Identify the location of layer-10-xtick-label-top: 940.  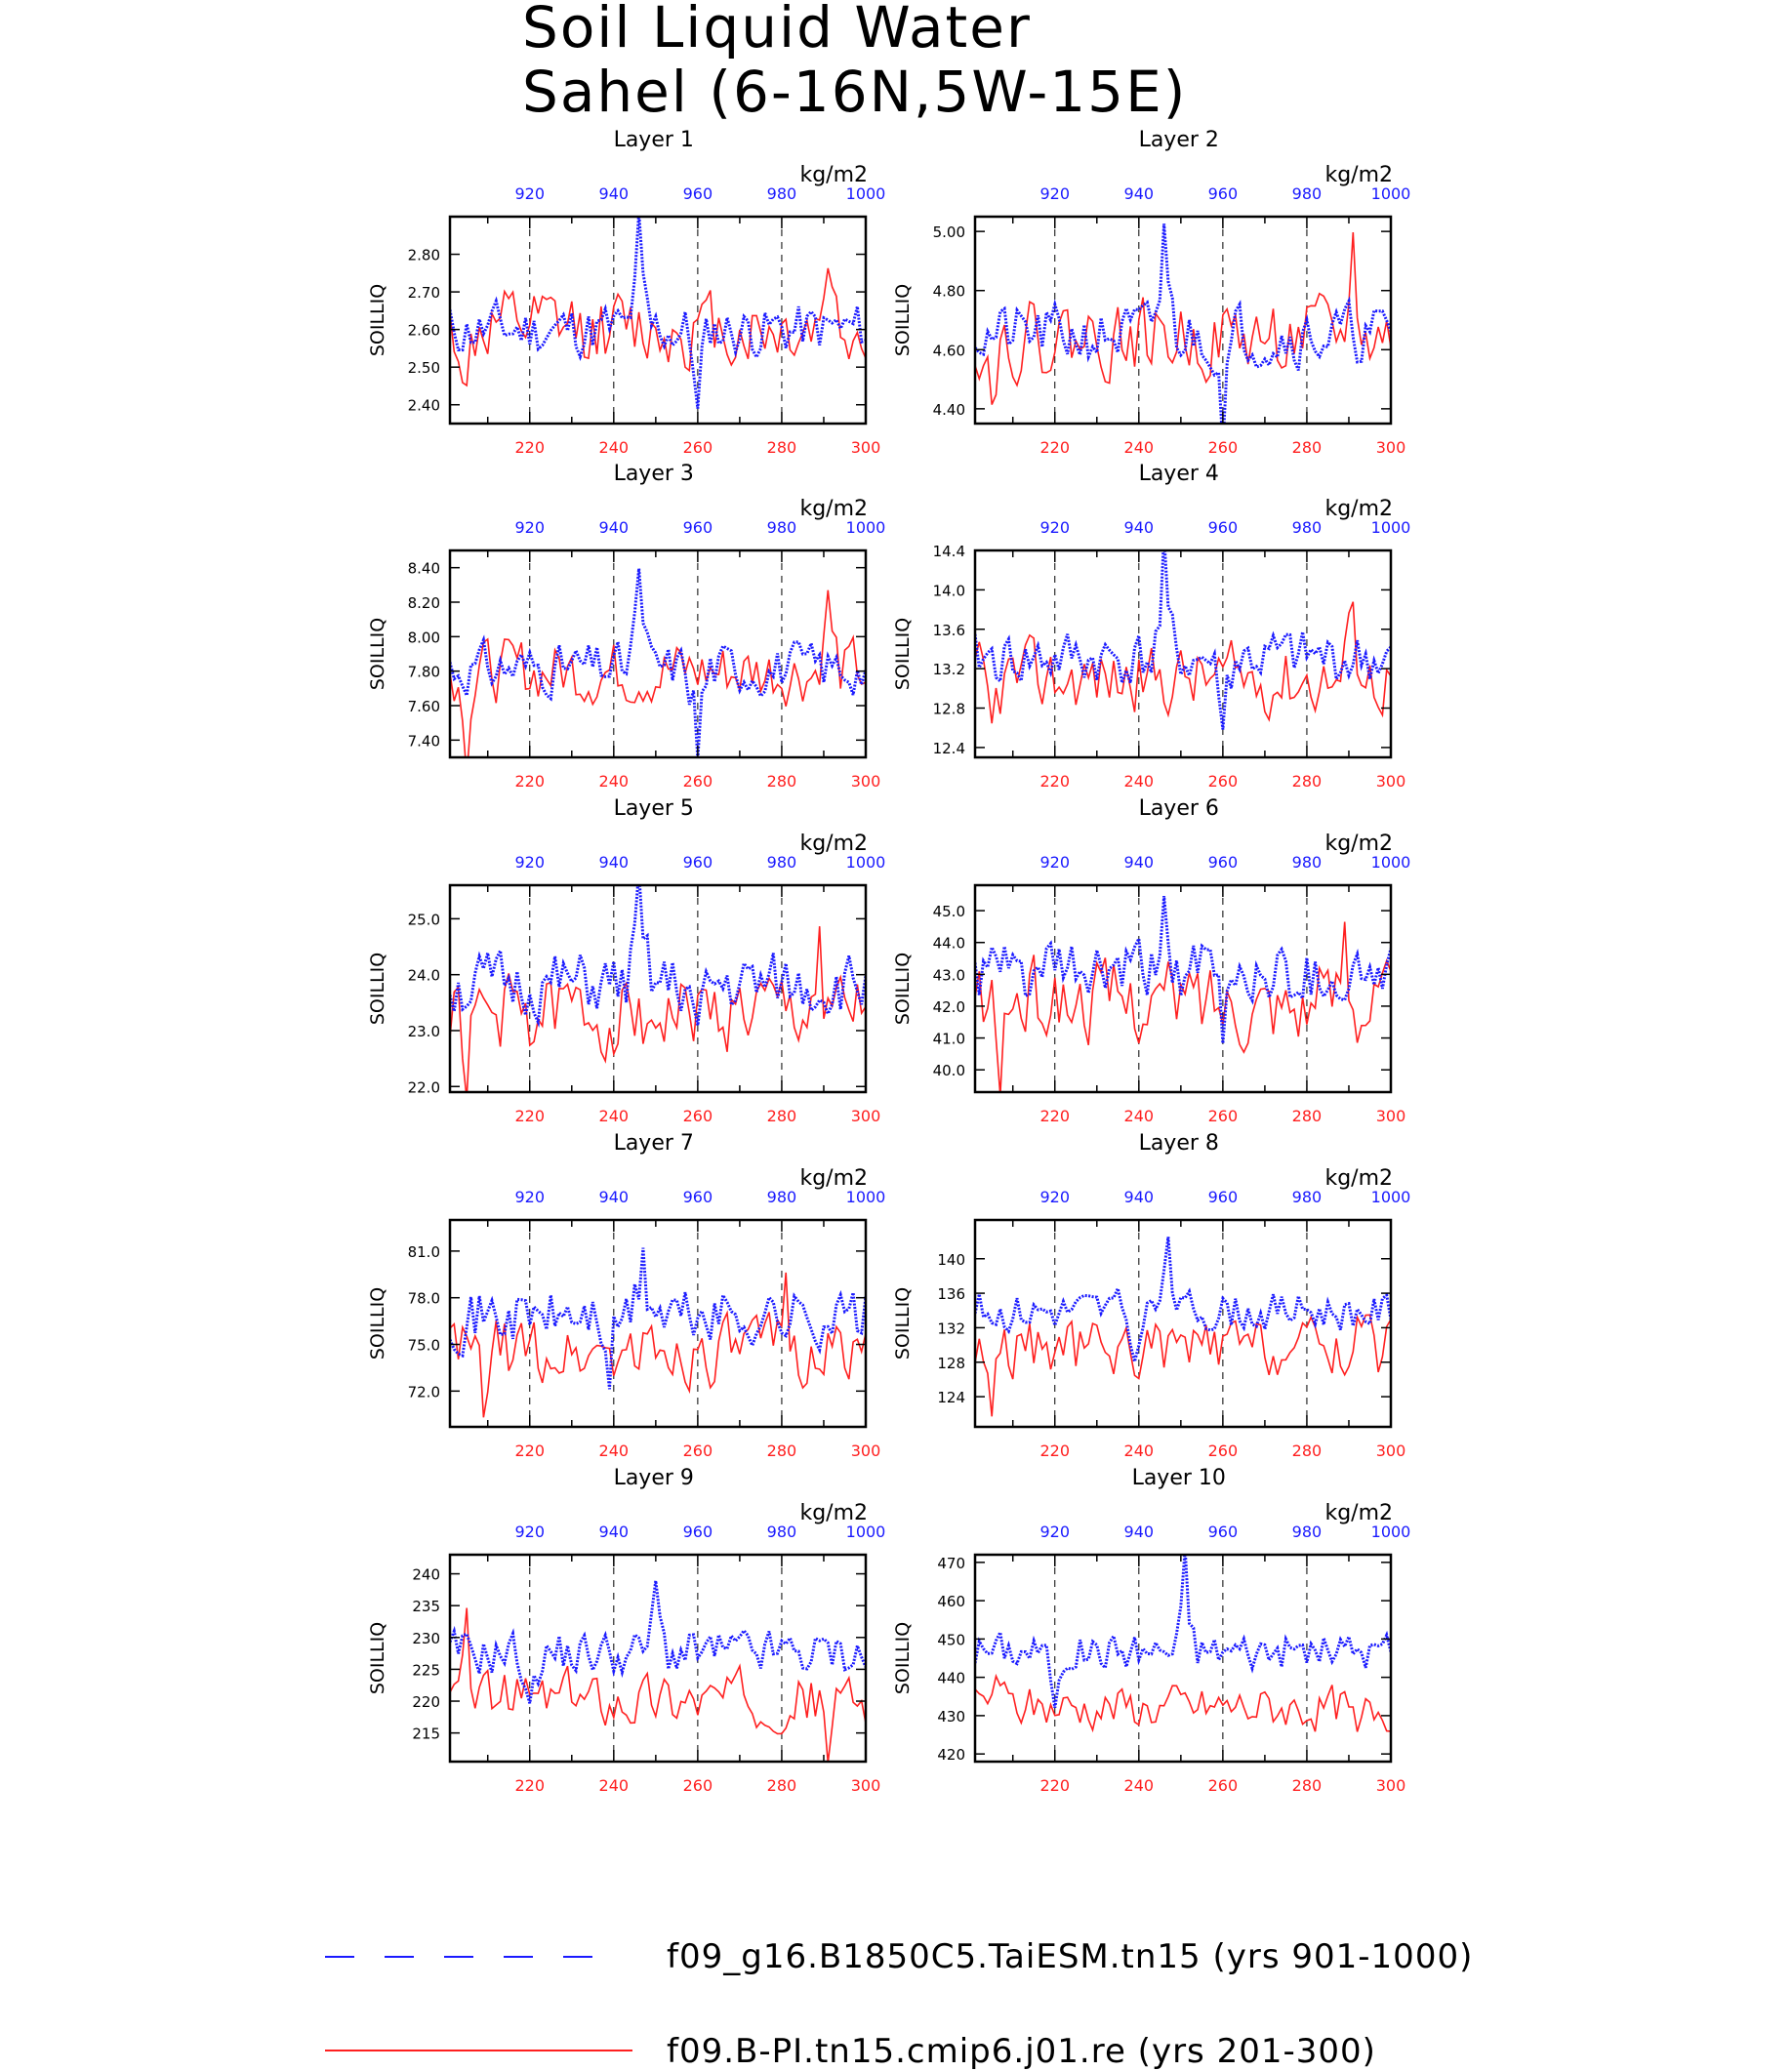
(1139, 1532).